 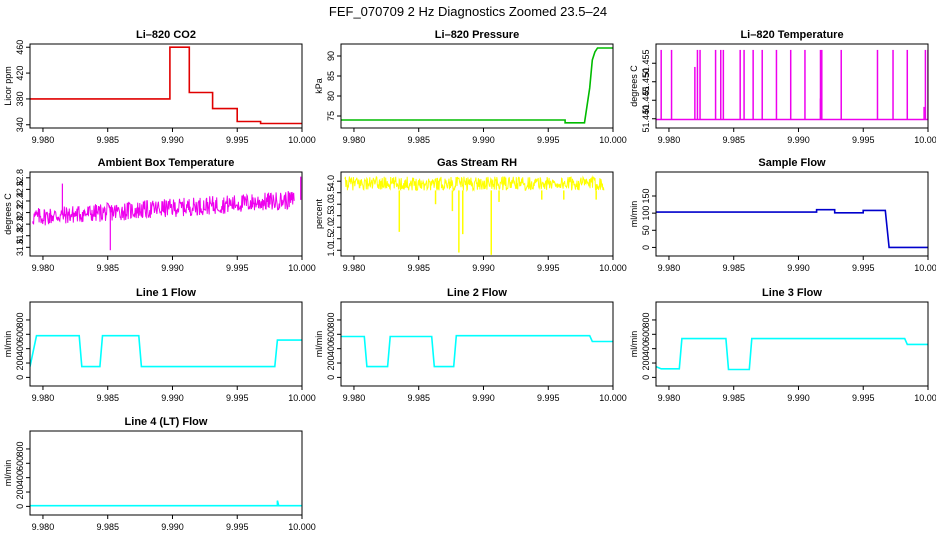 What do you see at coordinates (331, 192) in the screenshot?
I see `y-tick-label: 3.5` at bounding box center [331, 192].